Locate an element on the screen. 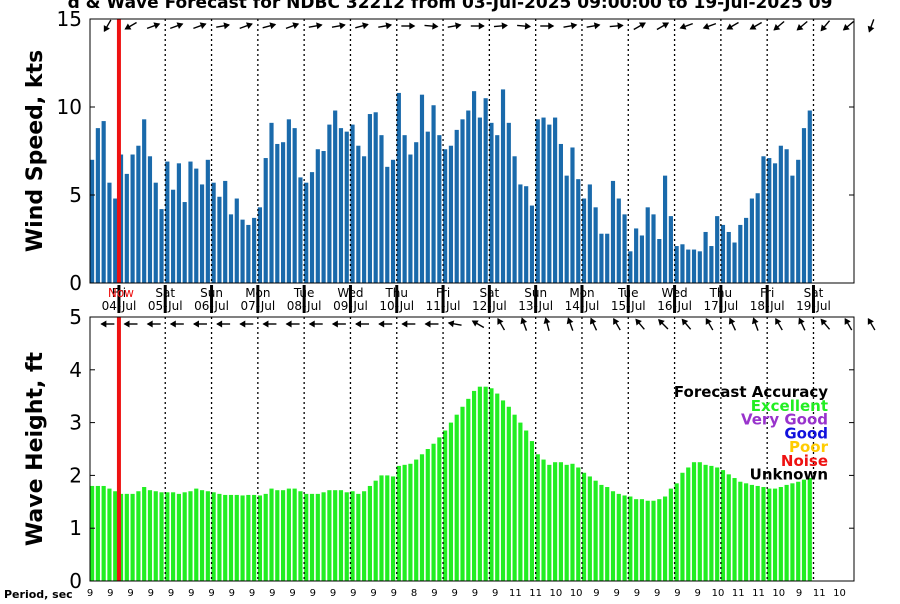 The width and height of the screenshot is (900, 604). now-label: Now is located at coordinates (121, 293).